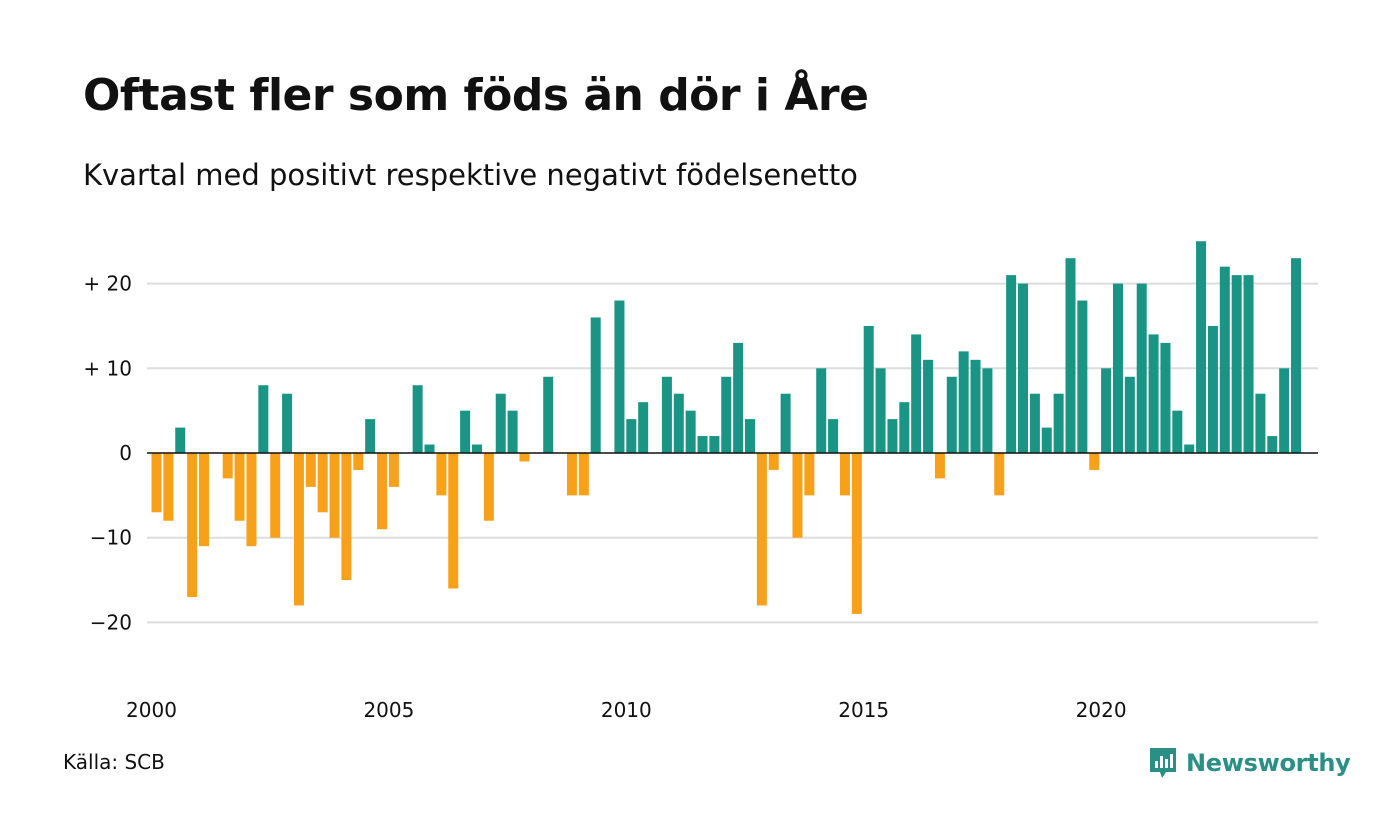 This screenshot has width=1400, height=840. What do you see at coordinates (192, 525) in the screenshot?
I see `bar-2000-k4` at bounding box center [192, 525].